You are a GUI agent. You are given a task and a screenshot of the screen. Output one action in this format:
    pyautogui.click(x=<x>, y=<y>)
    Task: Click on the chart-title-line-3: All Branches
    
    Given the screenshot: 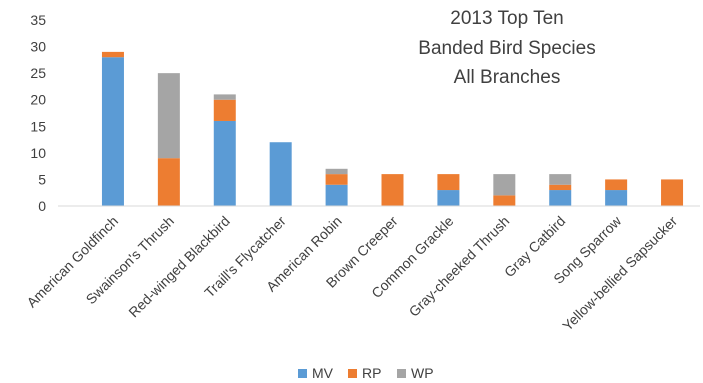 What is the action you would take?
    pyautogui.click(x=507, y=77)
    